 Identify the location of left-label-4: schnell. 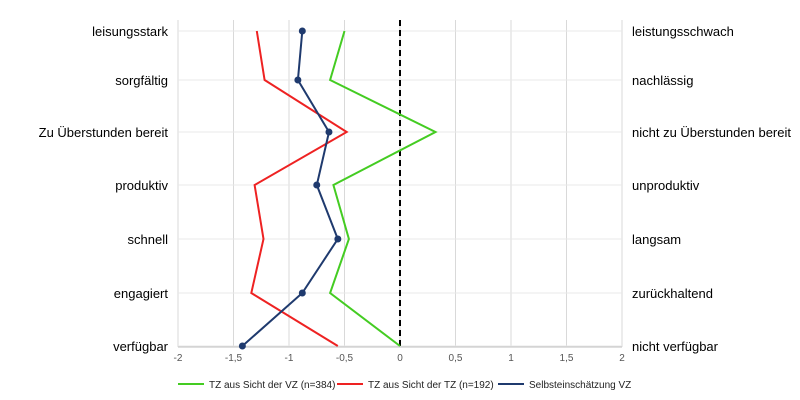
(148, 239).